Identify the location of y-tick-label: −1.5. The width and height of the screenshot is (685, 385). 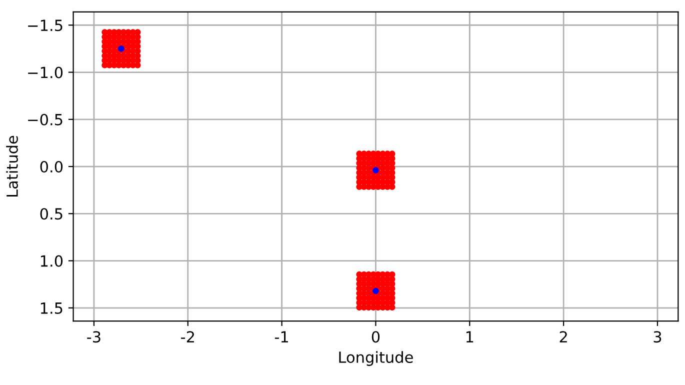
(45, 26).